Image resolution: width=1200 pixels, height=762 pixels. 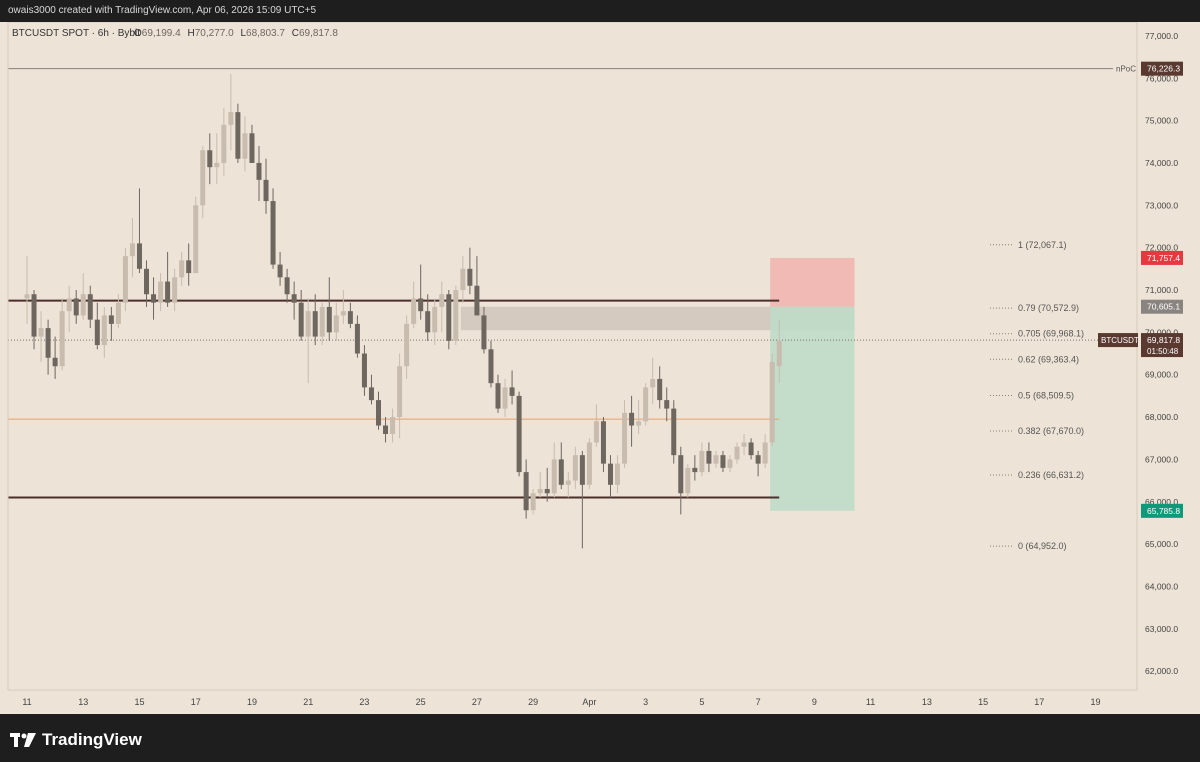 I want to click on target-zone, so click(x=812, y=408).